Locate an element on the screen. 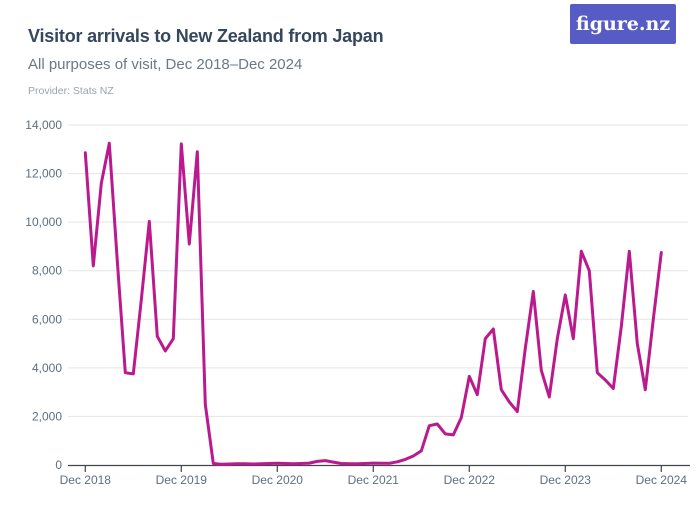 The height and width of the screenshot is (525, 700). x-axis-label: Dec 2022 is located at coordinates (470, 480).